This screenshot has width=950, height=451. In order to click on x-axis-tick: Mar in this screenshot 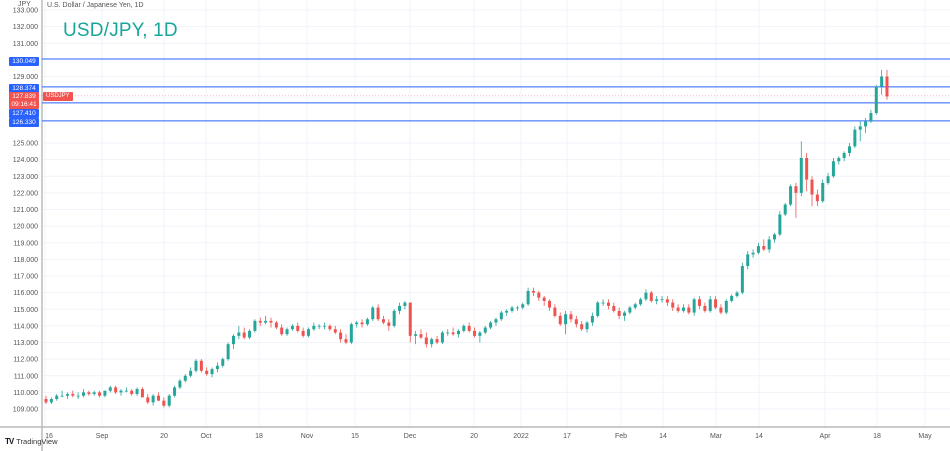, I will do `click(716, 436)`.